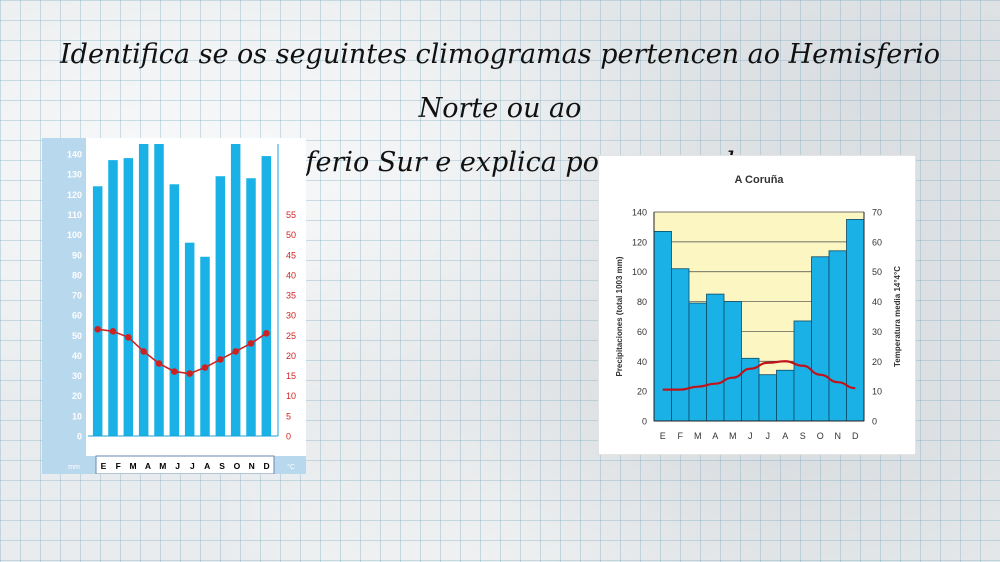  I want to click on chart-title: A Coruña, so click(759, 180).